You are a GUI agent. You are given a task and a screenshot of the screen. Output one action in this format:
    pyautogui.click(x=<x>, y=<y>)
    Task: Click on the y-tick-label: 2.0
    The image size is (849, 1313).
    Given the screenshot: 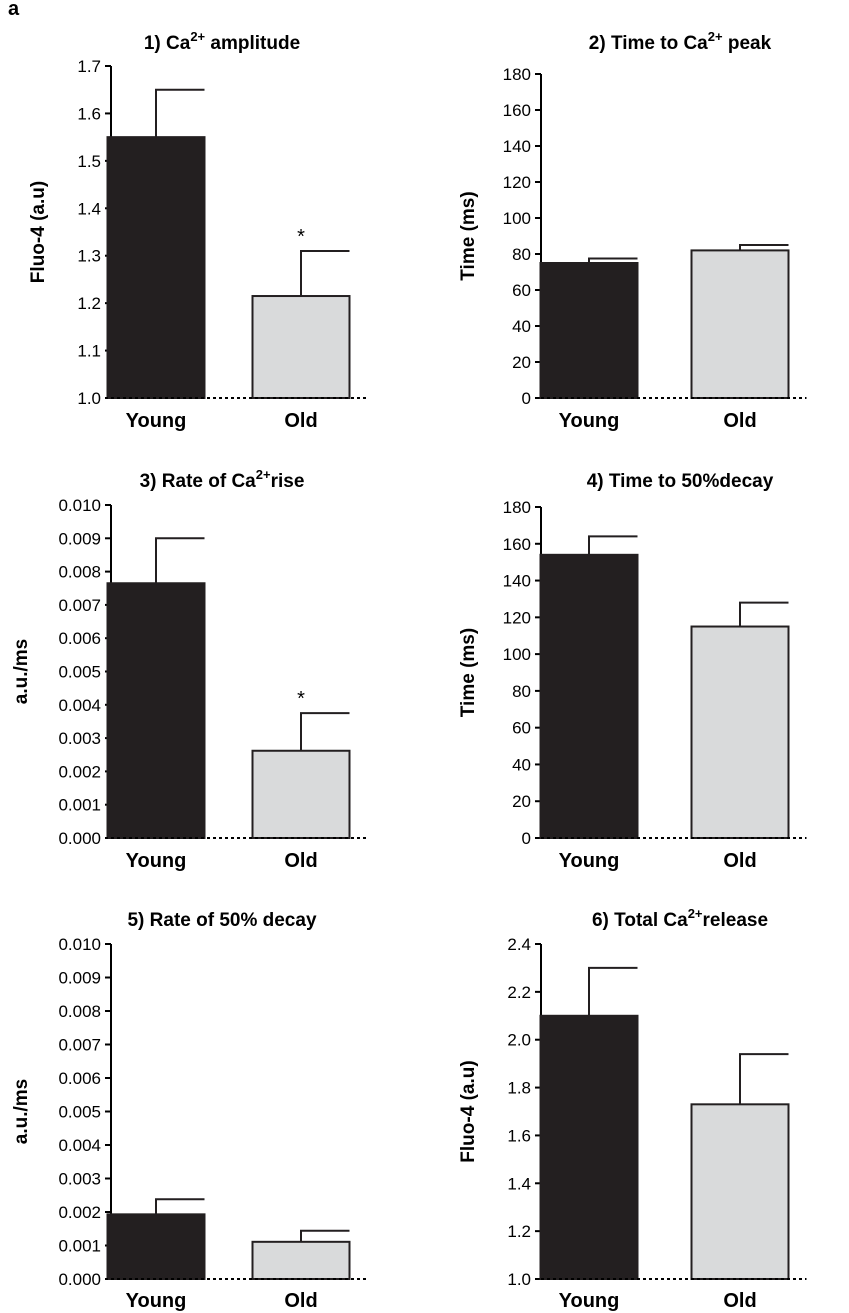 What is the action you would take?
    pyautogui.click(x=519, y=1040)
    